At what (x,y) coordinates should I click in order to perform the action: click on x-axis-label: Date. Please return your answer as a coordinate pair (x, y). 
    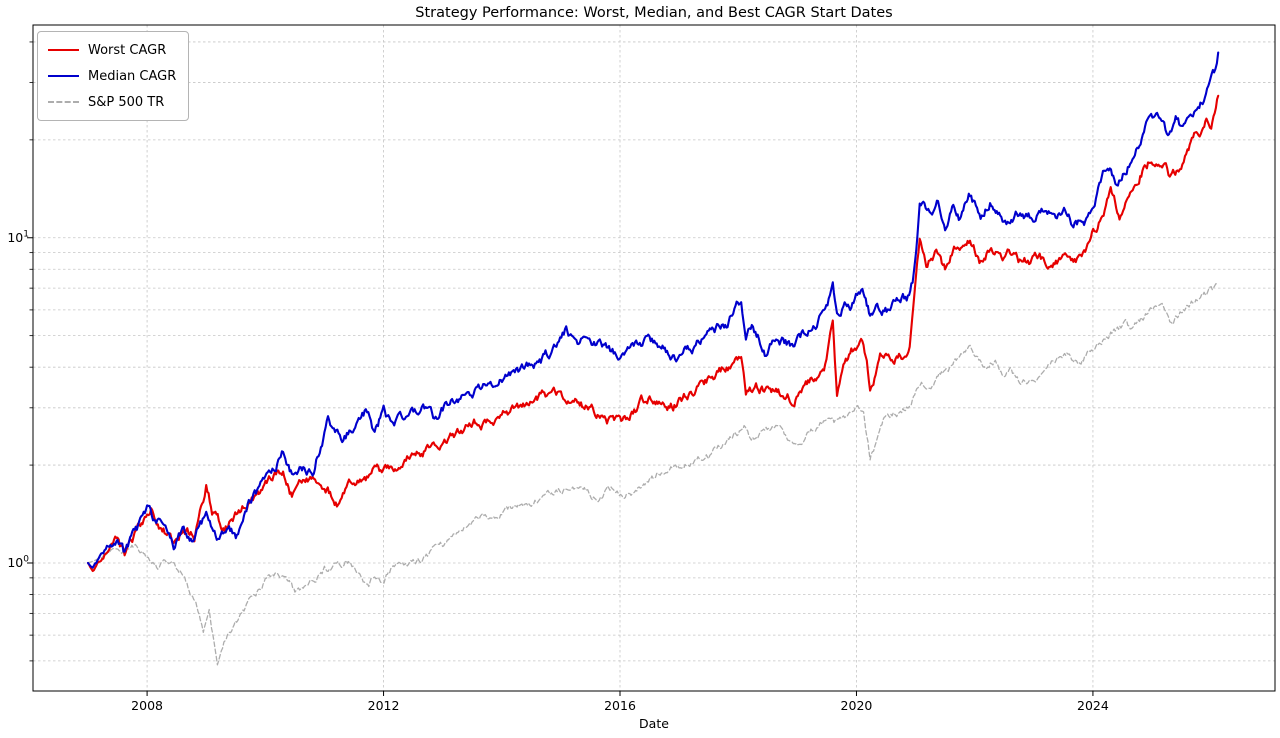
    Looking at the image, I should click on (654, 723).